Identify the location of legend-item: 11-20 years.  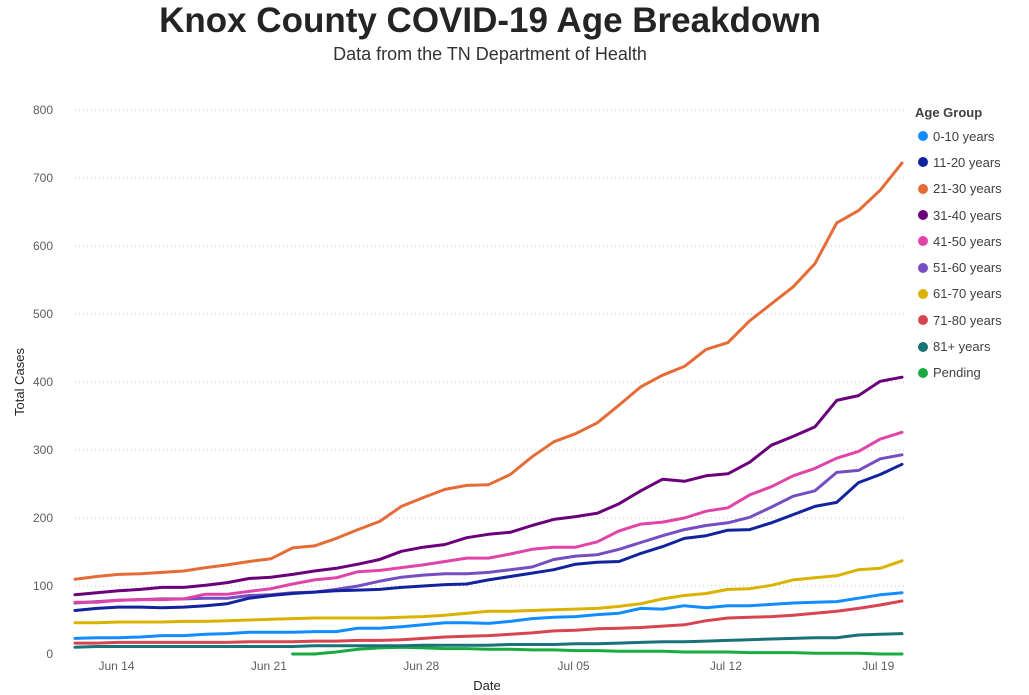
(970, 162).